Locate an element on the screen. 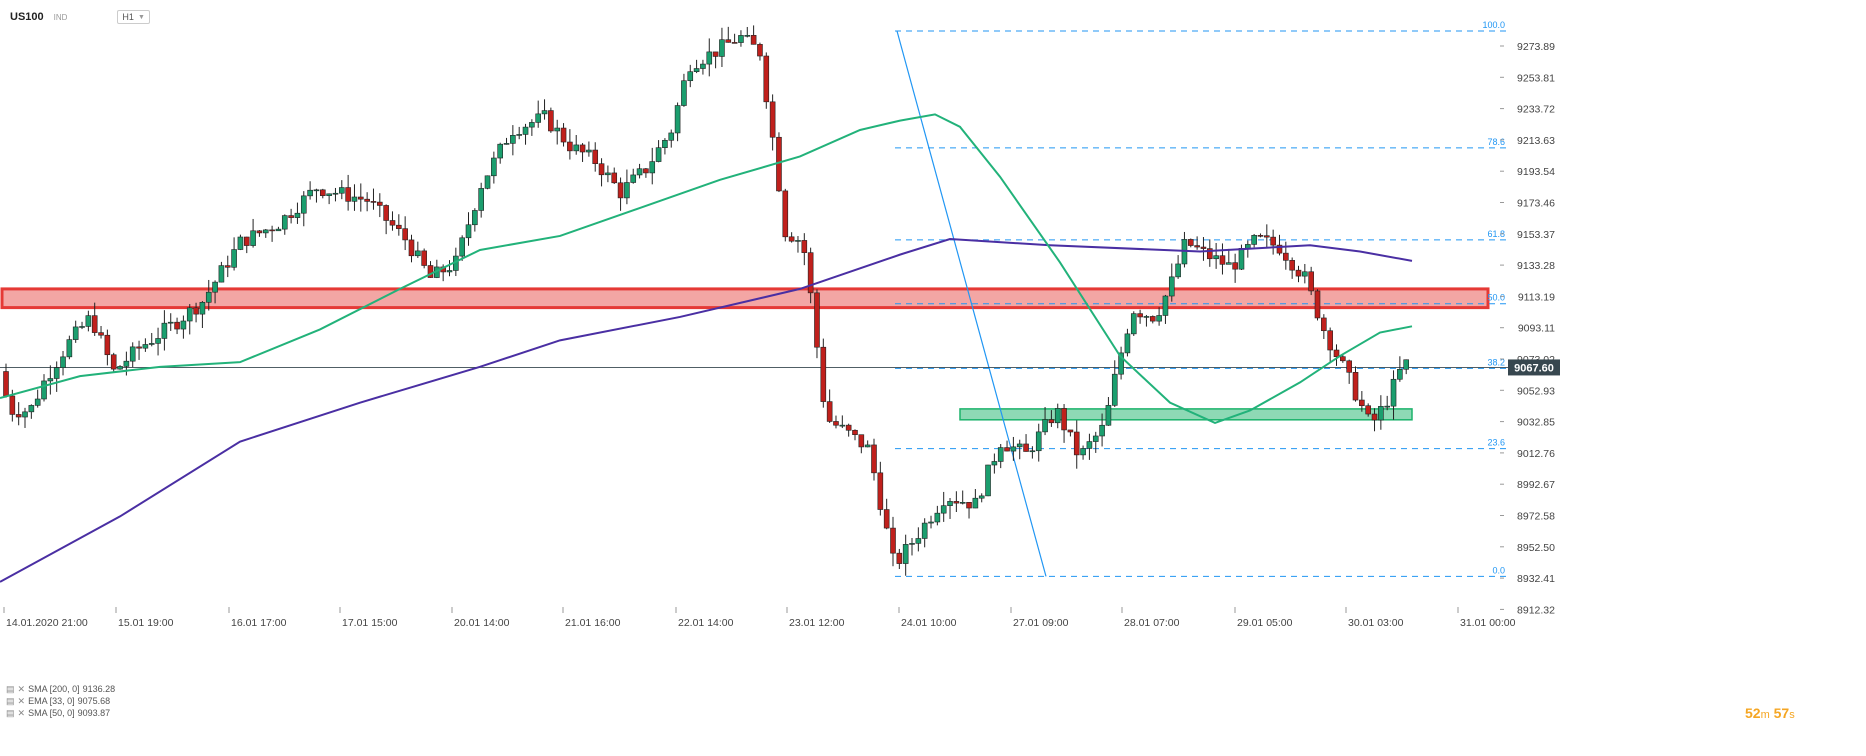  symbol-label: US100 is located at coordinates (27, 17).